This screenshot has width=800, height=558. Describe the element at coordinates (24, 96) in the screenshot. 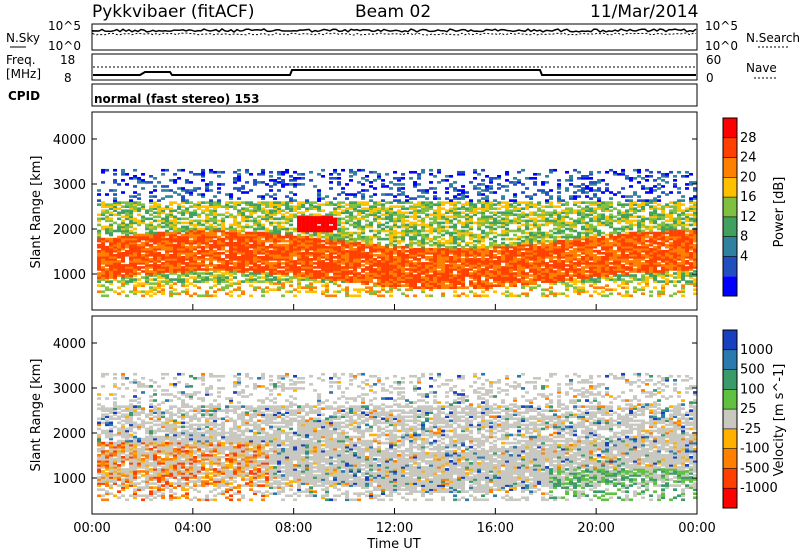

I see `cpid-label: CPID` at that location.